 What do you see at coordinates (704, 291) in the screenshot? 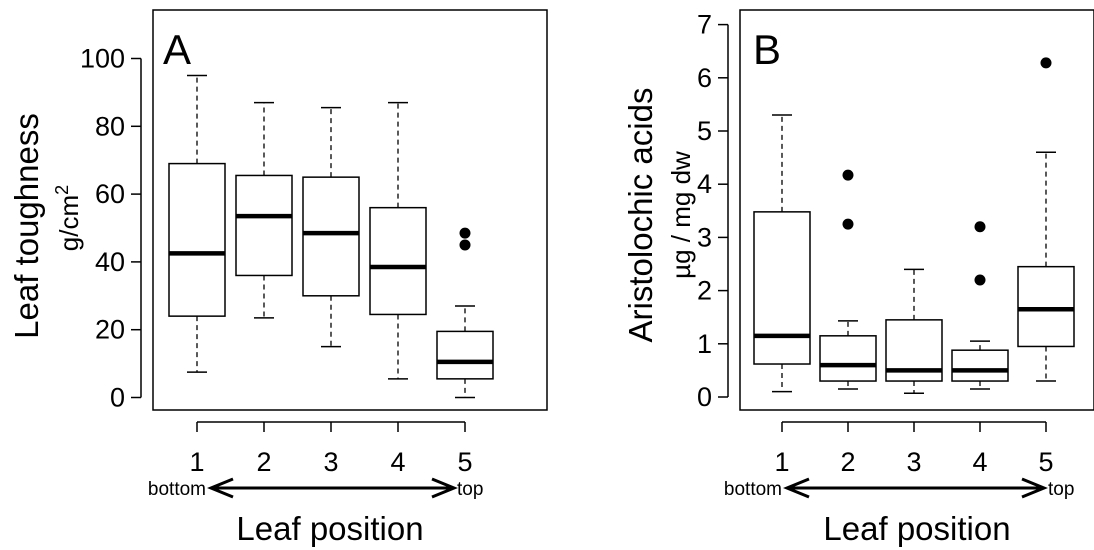
I see `y-tick-label: 2` at bounding box center [704, 291].